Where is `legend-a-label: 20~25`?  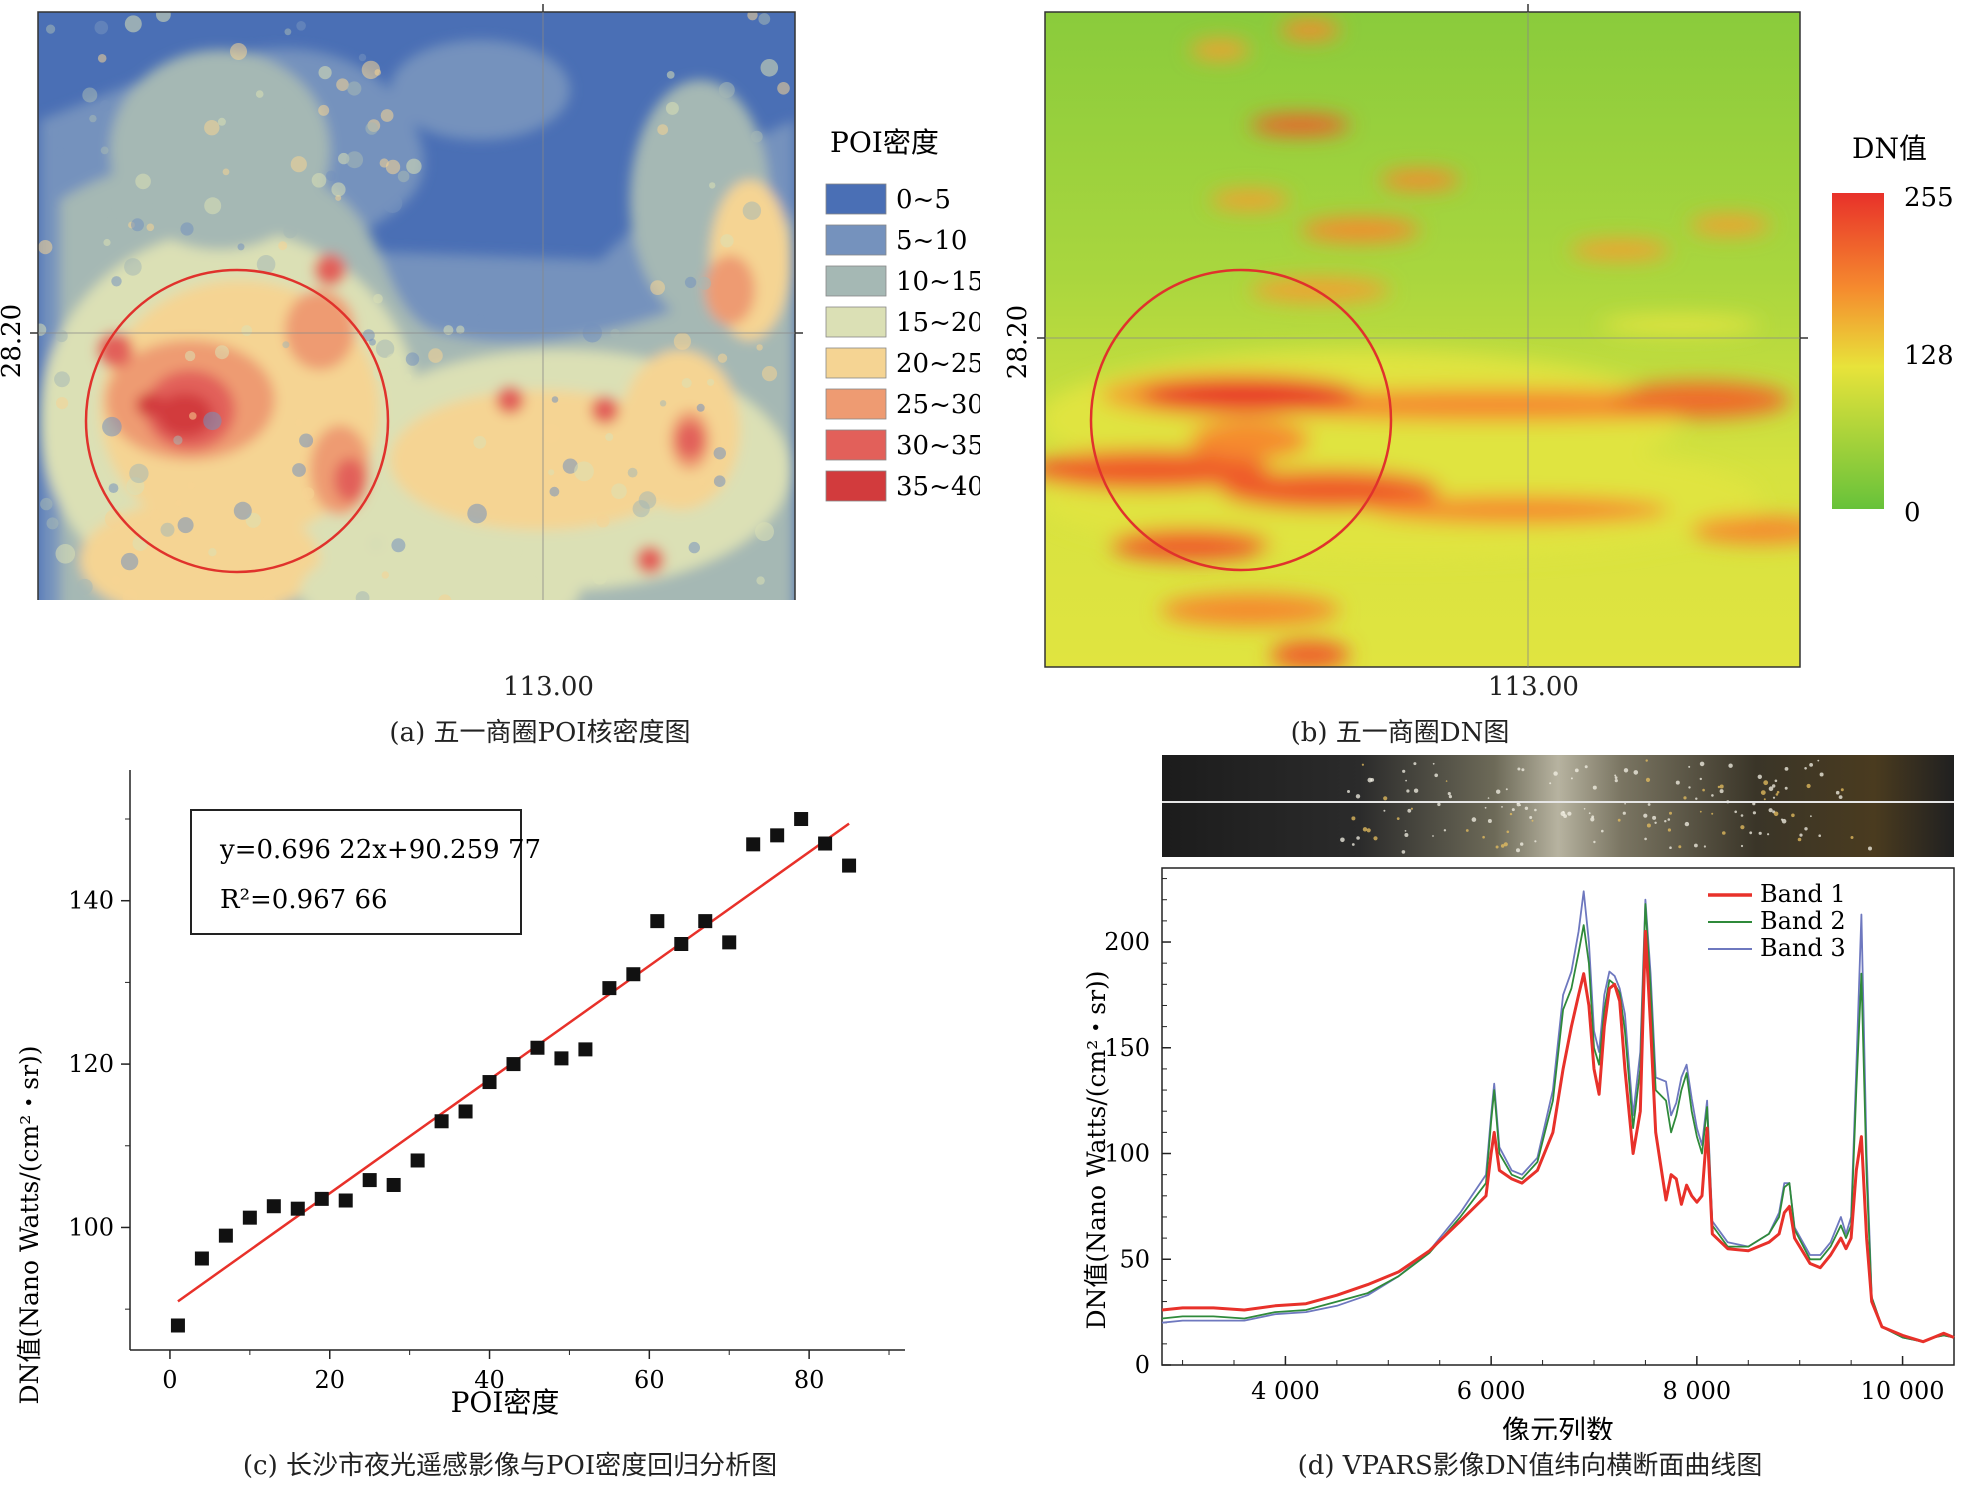
legend-a-label: 20~25 is located at coordinates (938, 364).